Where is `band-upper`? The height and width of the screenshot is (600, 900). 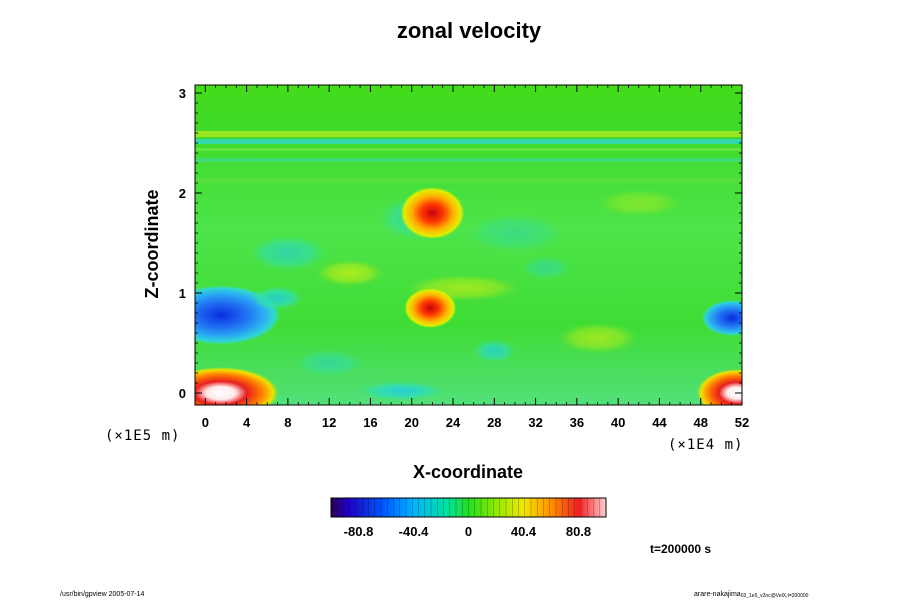
band-upper is located at coordinates (468, 134).